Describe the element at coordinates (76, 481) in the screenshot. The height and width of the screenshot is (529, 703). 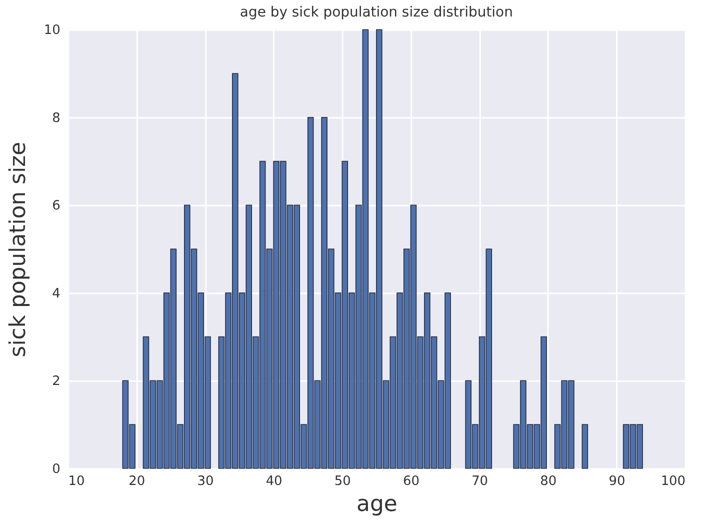
I see `x-tick-label: 10` at that location.